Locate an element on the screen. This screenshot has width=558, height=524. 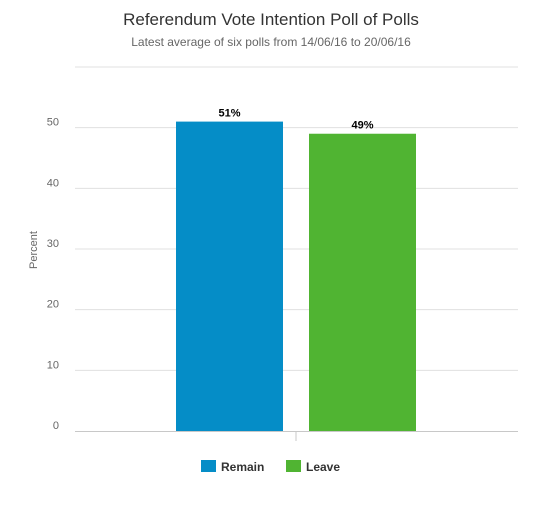
legend-swatch-remain is located at coordinates (208, 466).